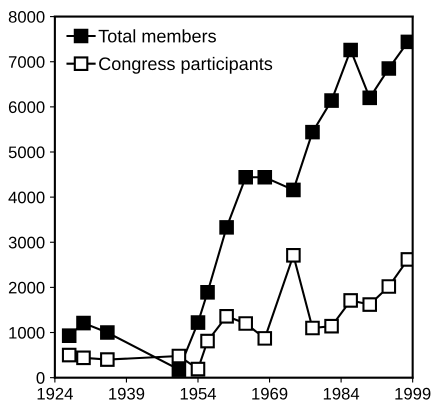 This screenshot has height=415, width=439. I want to click on legend-label: Congress participants, so click(185, 65).